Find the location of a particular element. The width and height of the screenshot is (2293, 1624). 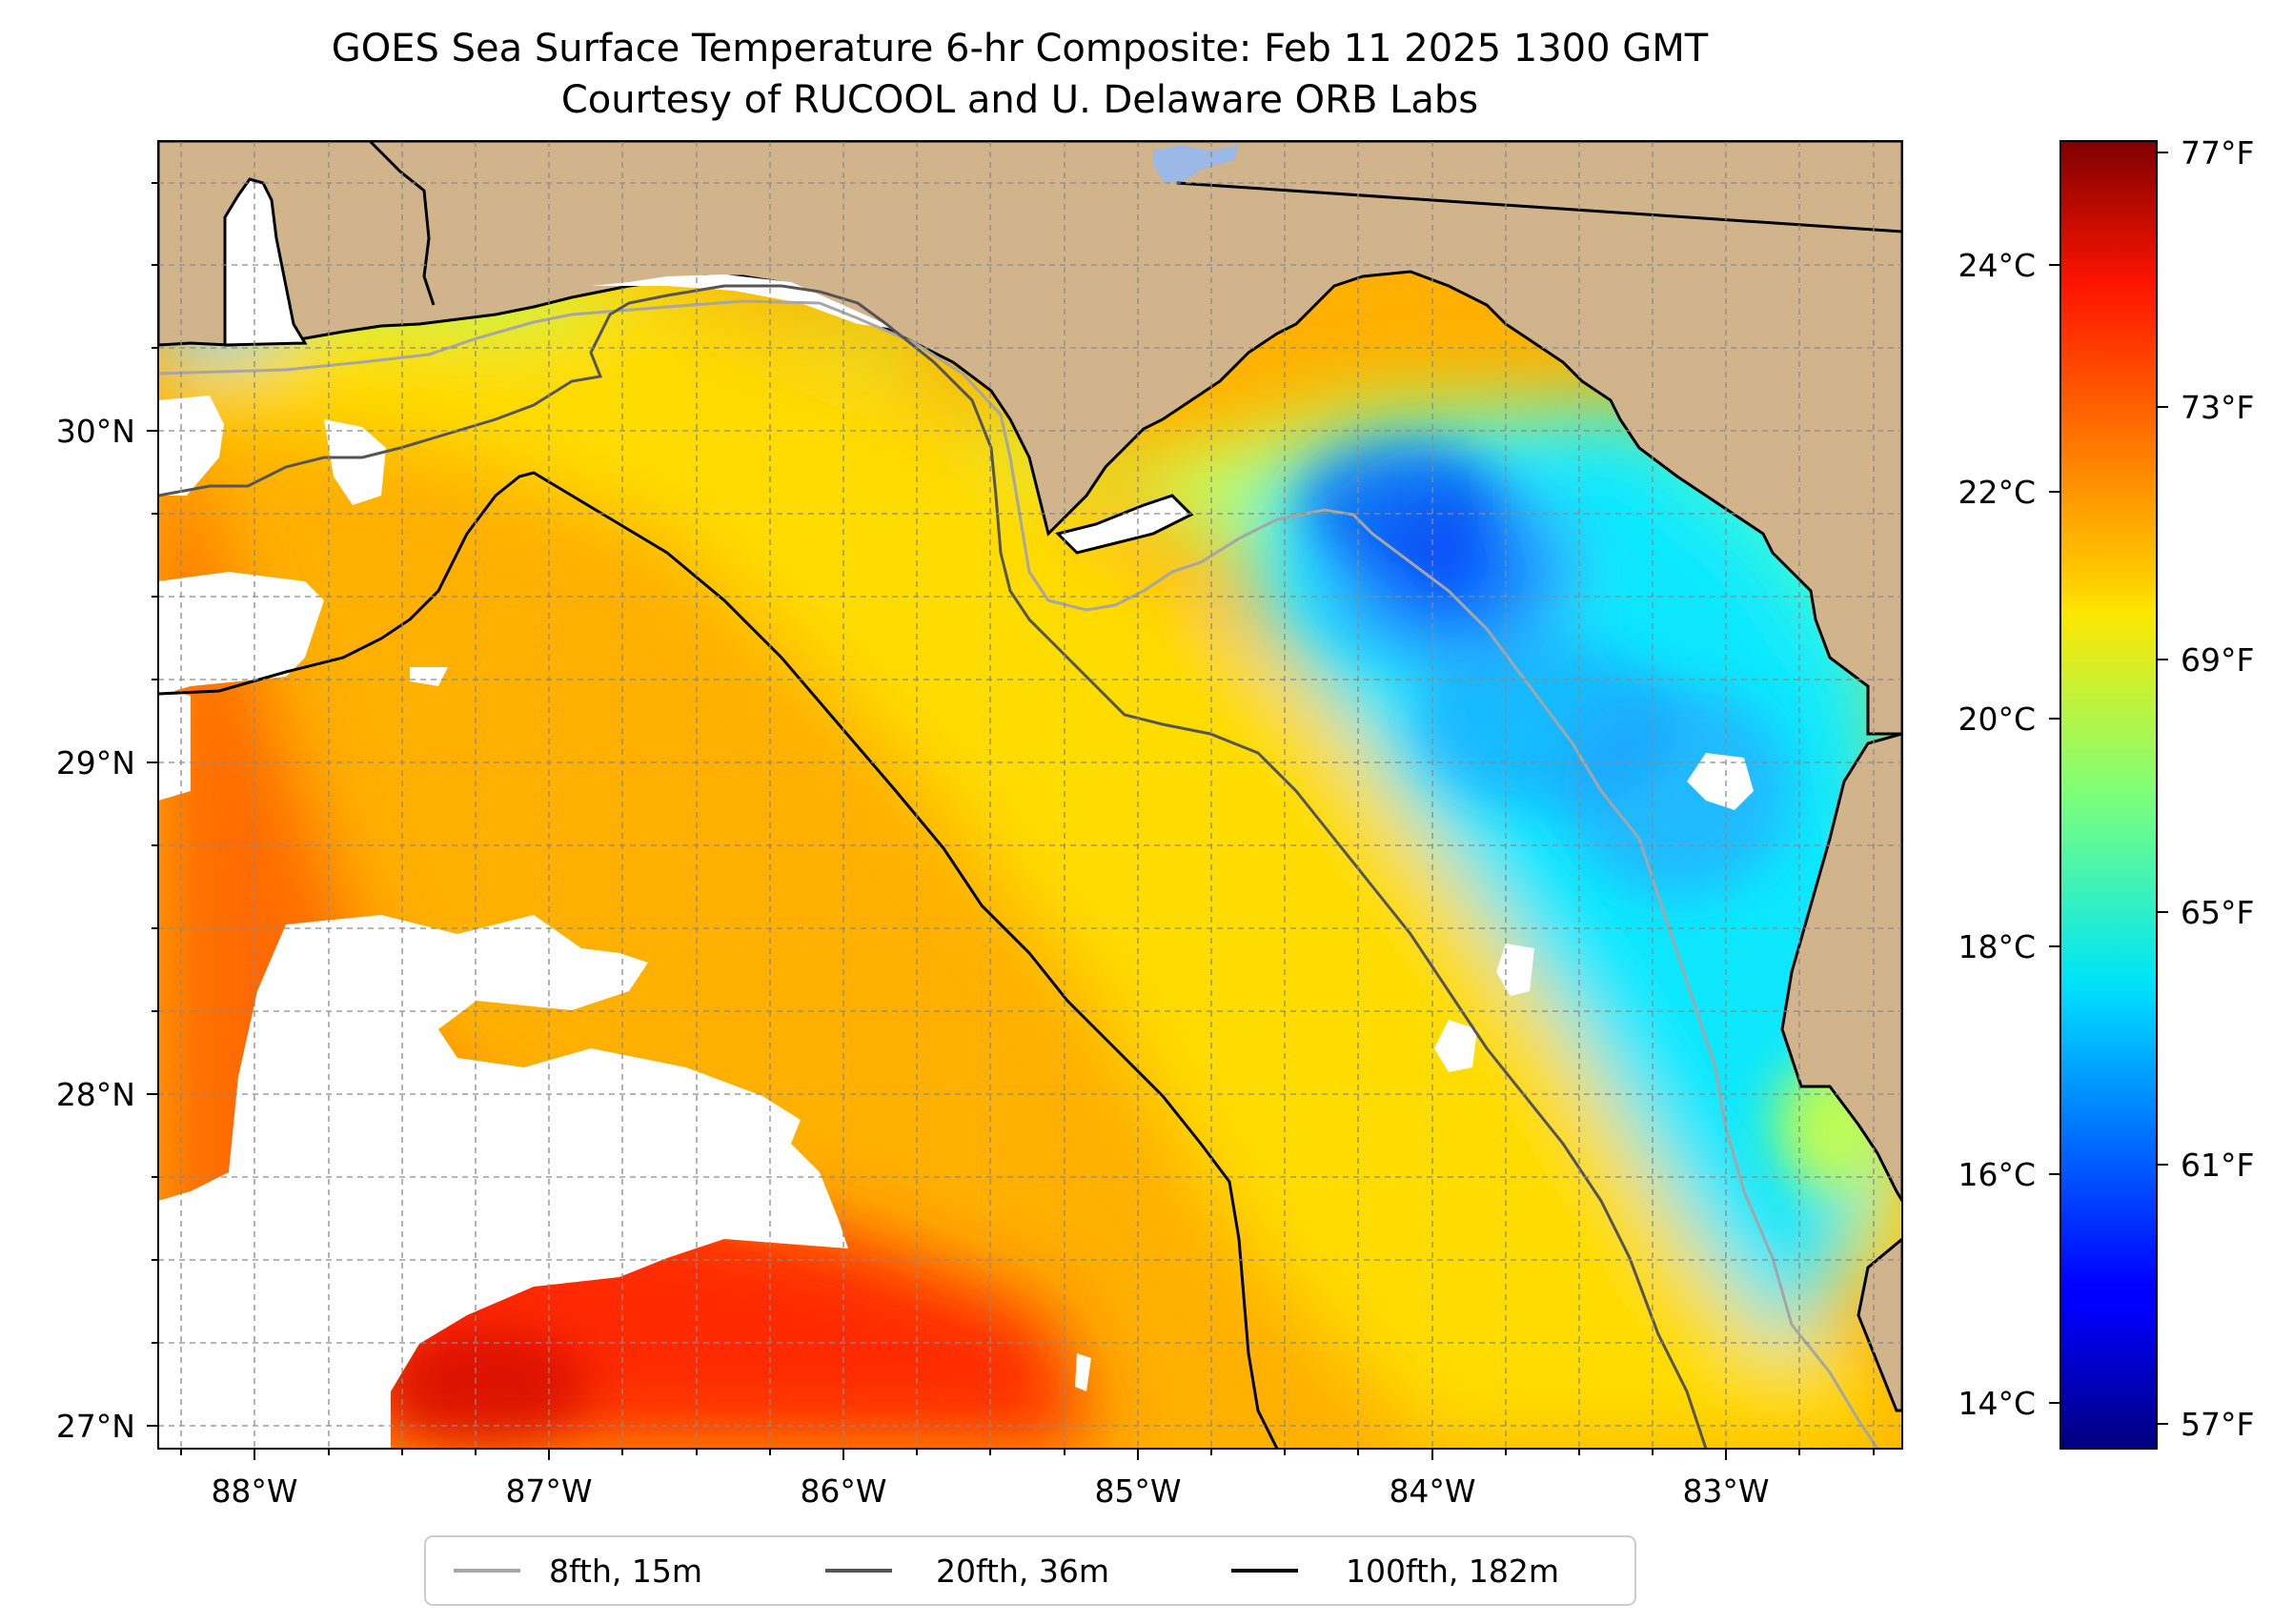

lon-label-83w: 83°W is located at coordinates (1726, 1491).